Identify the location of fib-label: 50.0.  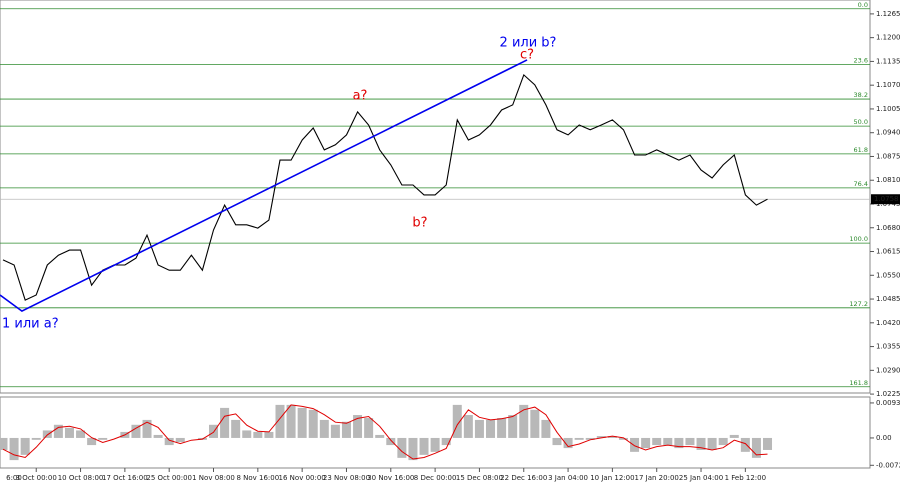
(861, 122).